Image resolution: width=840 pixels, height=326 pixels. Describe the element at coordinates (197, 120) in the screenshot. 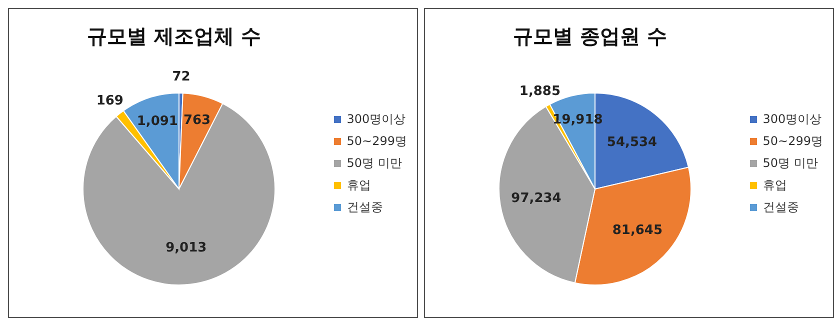

I see `data-label: 763` at that location.